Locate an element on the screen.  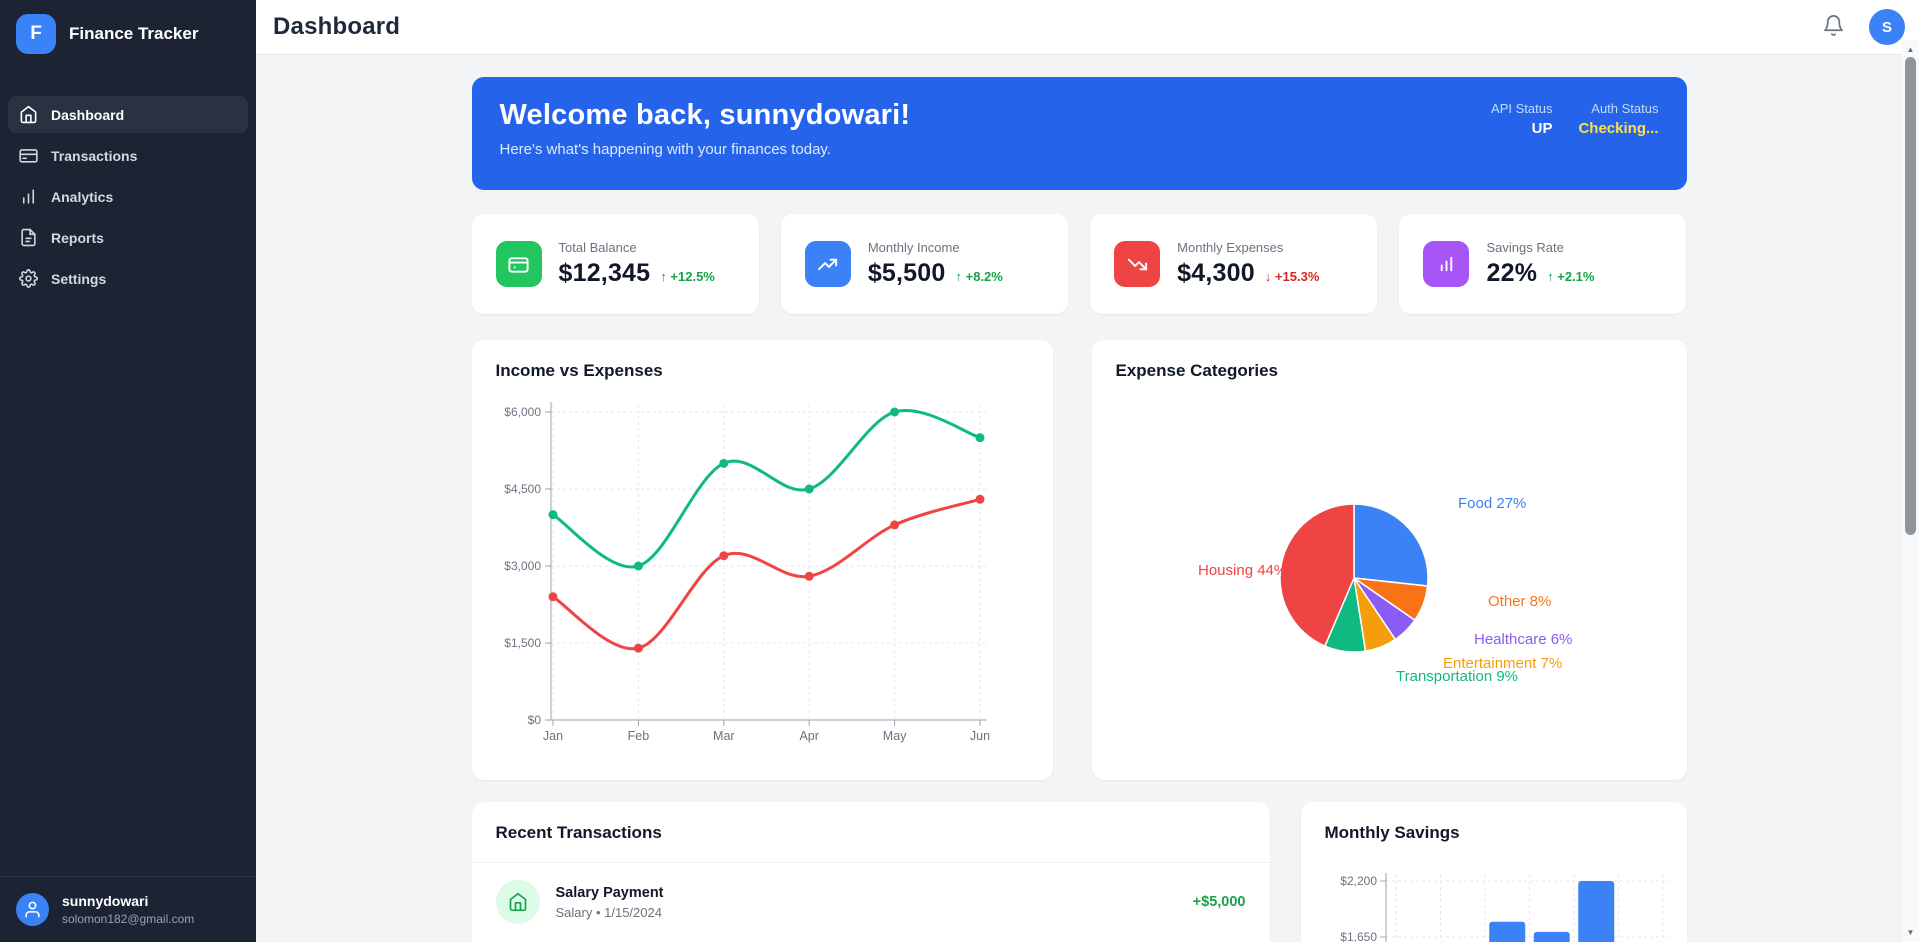
sidebar-item-transactions: Transactions is located at coordinates (128, 155).